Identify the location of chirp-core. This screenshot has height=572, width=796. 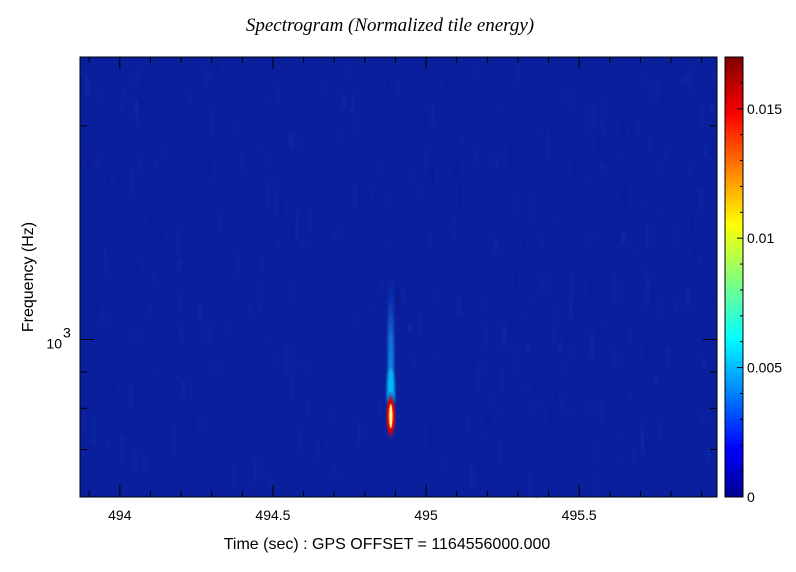
(391, 416).